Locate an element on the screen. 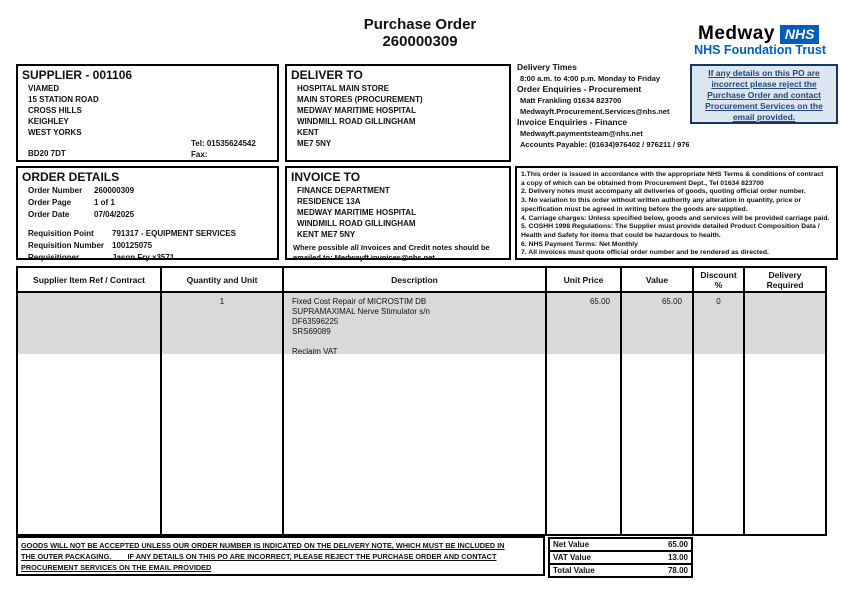 The height and width of the screenshot is (595, 841). cell-discount: 0 is located at coordinates (719, 413).